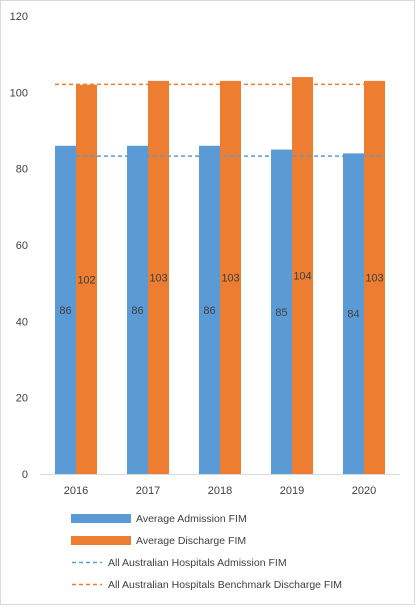 The image size is (417, 607). Describe the element at coordinates (22, 399) in the screenshot. I see `y-tick-label: 20` at that location.